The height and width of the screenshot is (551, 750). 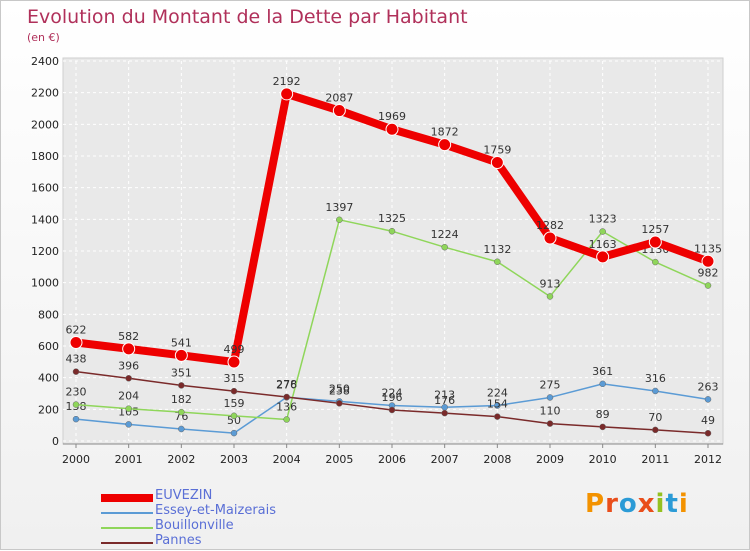 What do you see at coordinates (550, 283) in the screenshot?
I see `data-label: 913` at bounding box center [550, 283].